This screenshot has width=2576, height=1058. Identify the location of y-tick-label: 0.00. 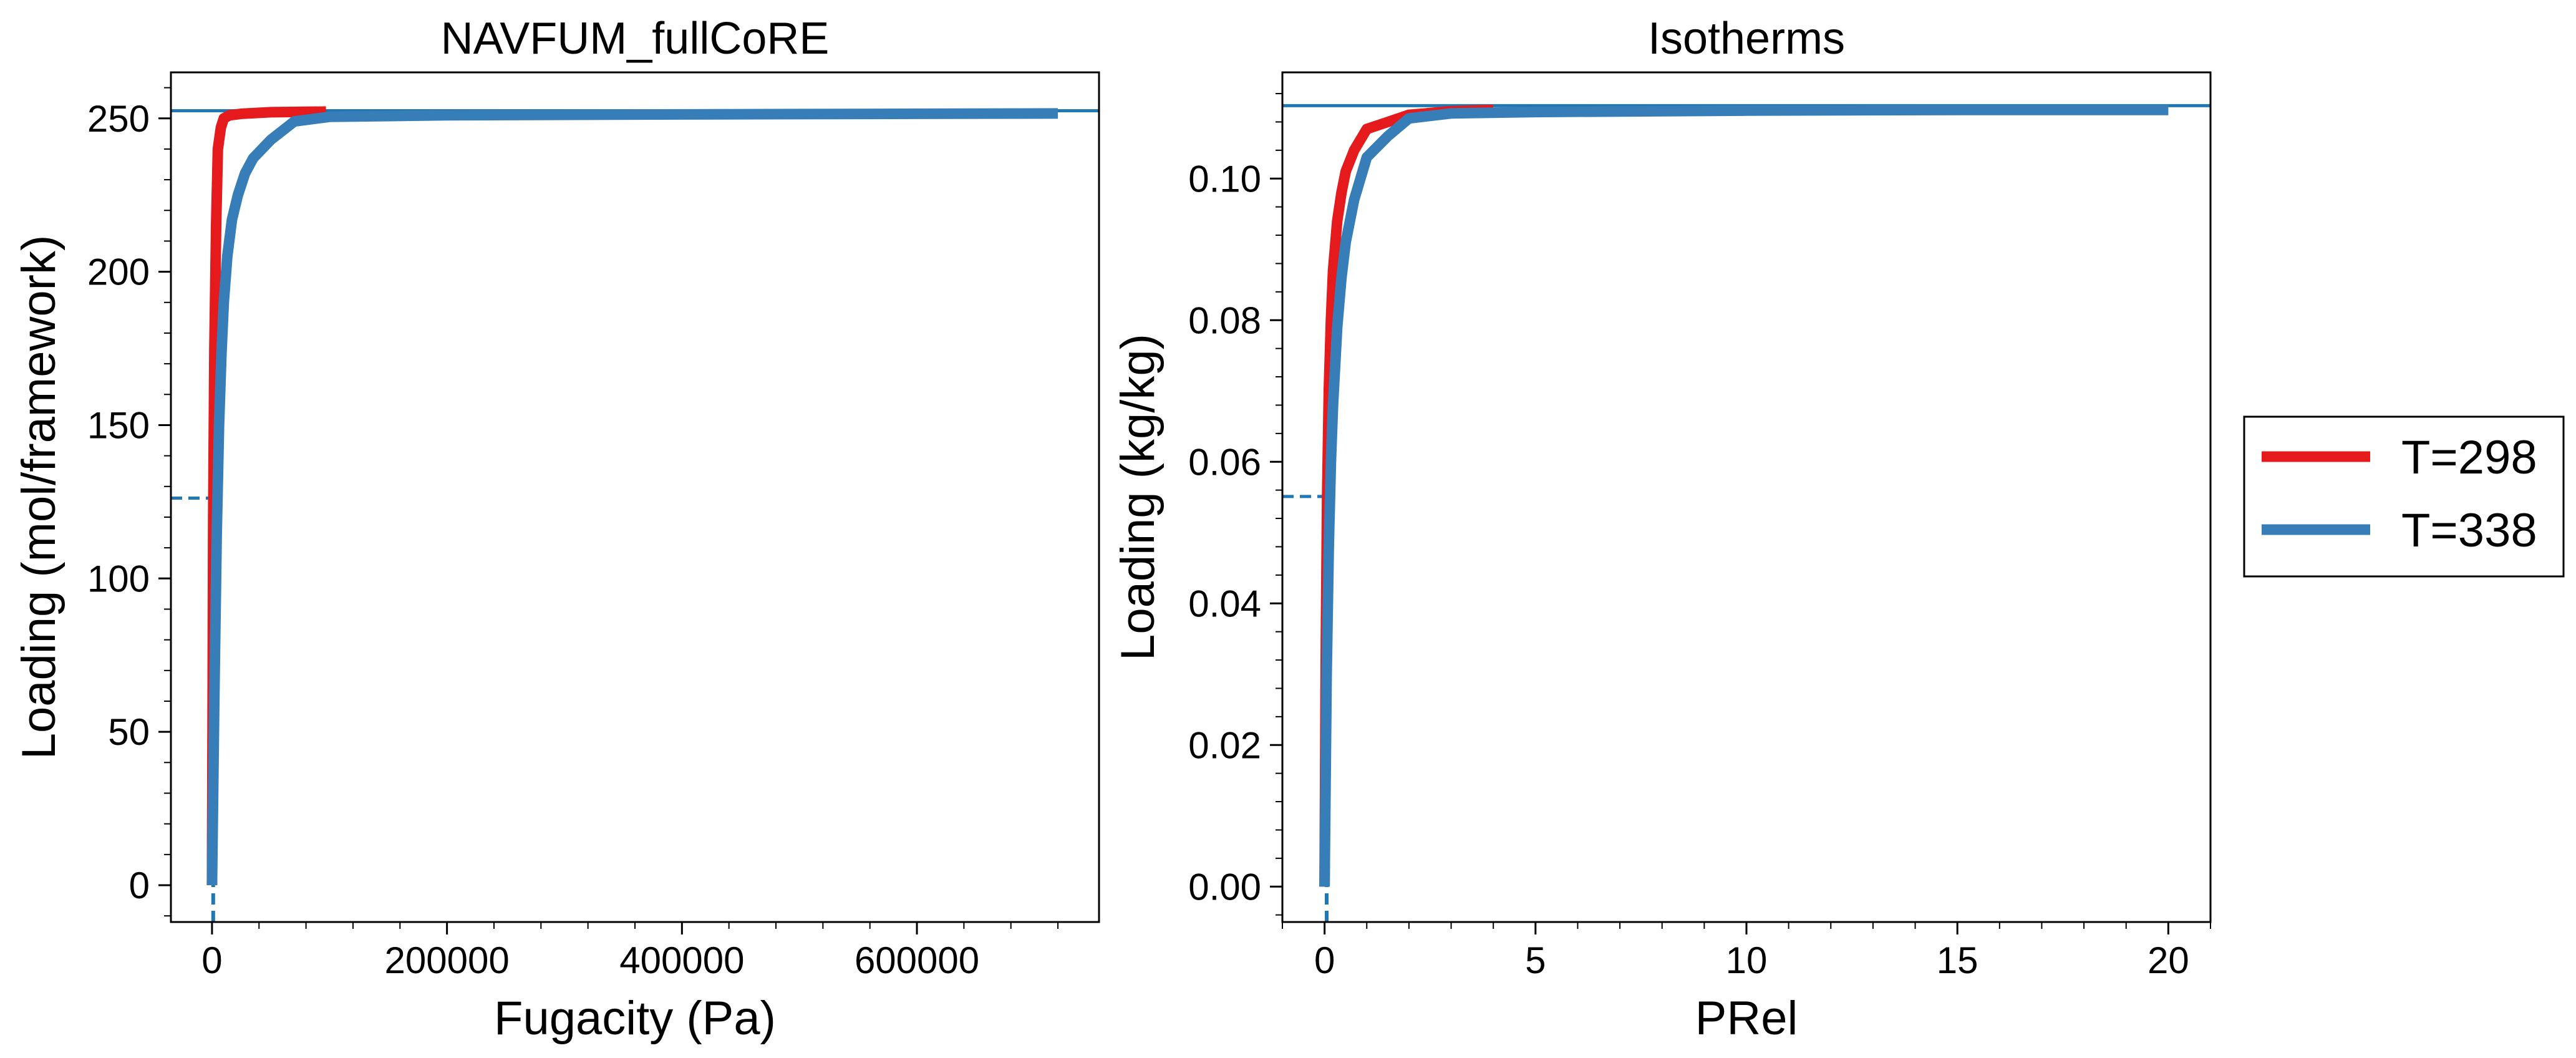
(1224, 887).